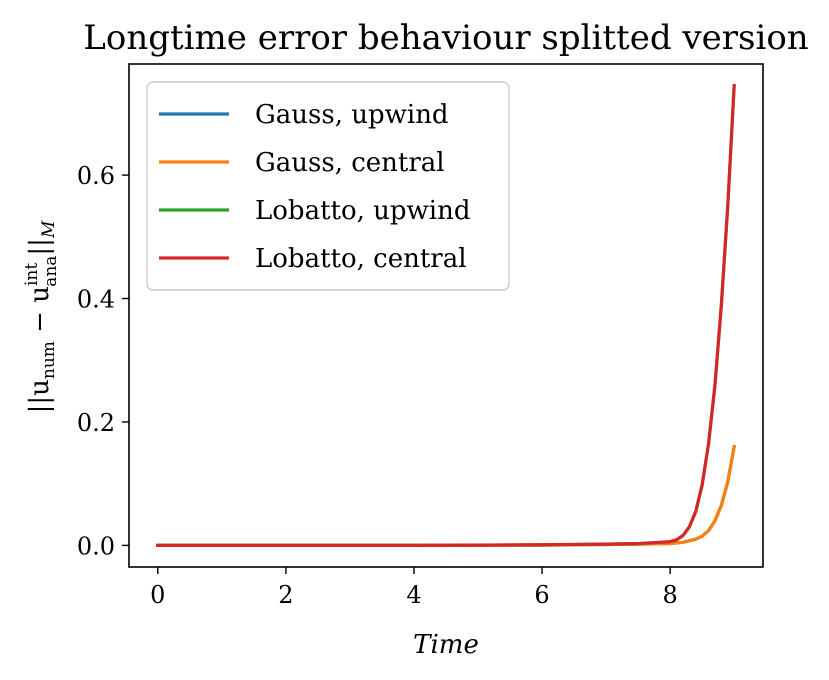 The width and height of the screenshot is (829, 680). Describe the element at coordinates (96, 176) in the screenshot. I see `y-tick-label: 0.6` at that location.